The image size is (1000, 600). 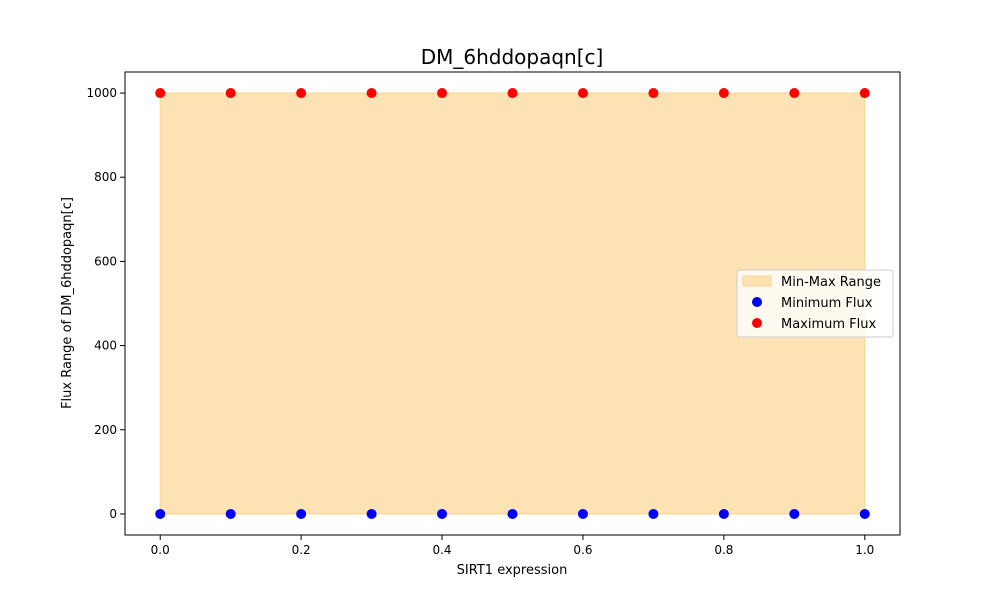 I want to click on y-axis-ticks: 0 200 400 600 800 1000, so click(x=105, y=303).